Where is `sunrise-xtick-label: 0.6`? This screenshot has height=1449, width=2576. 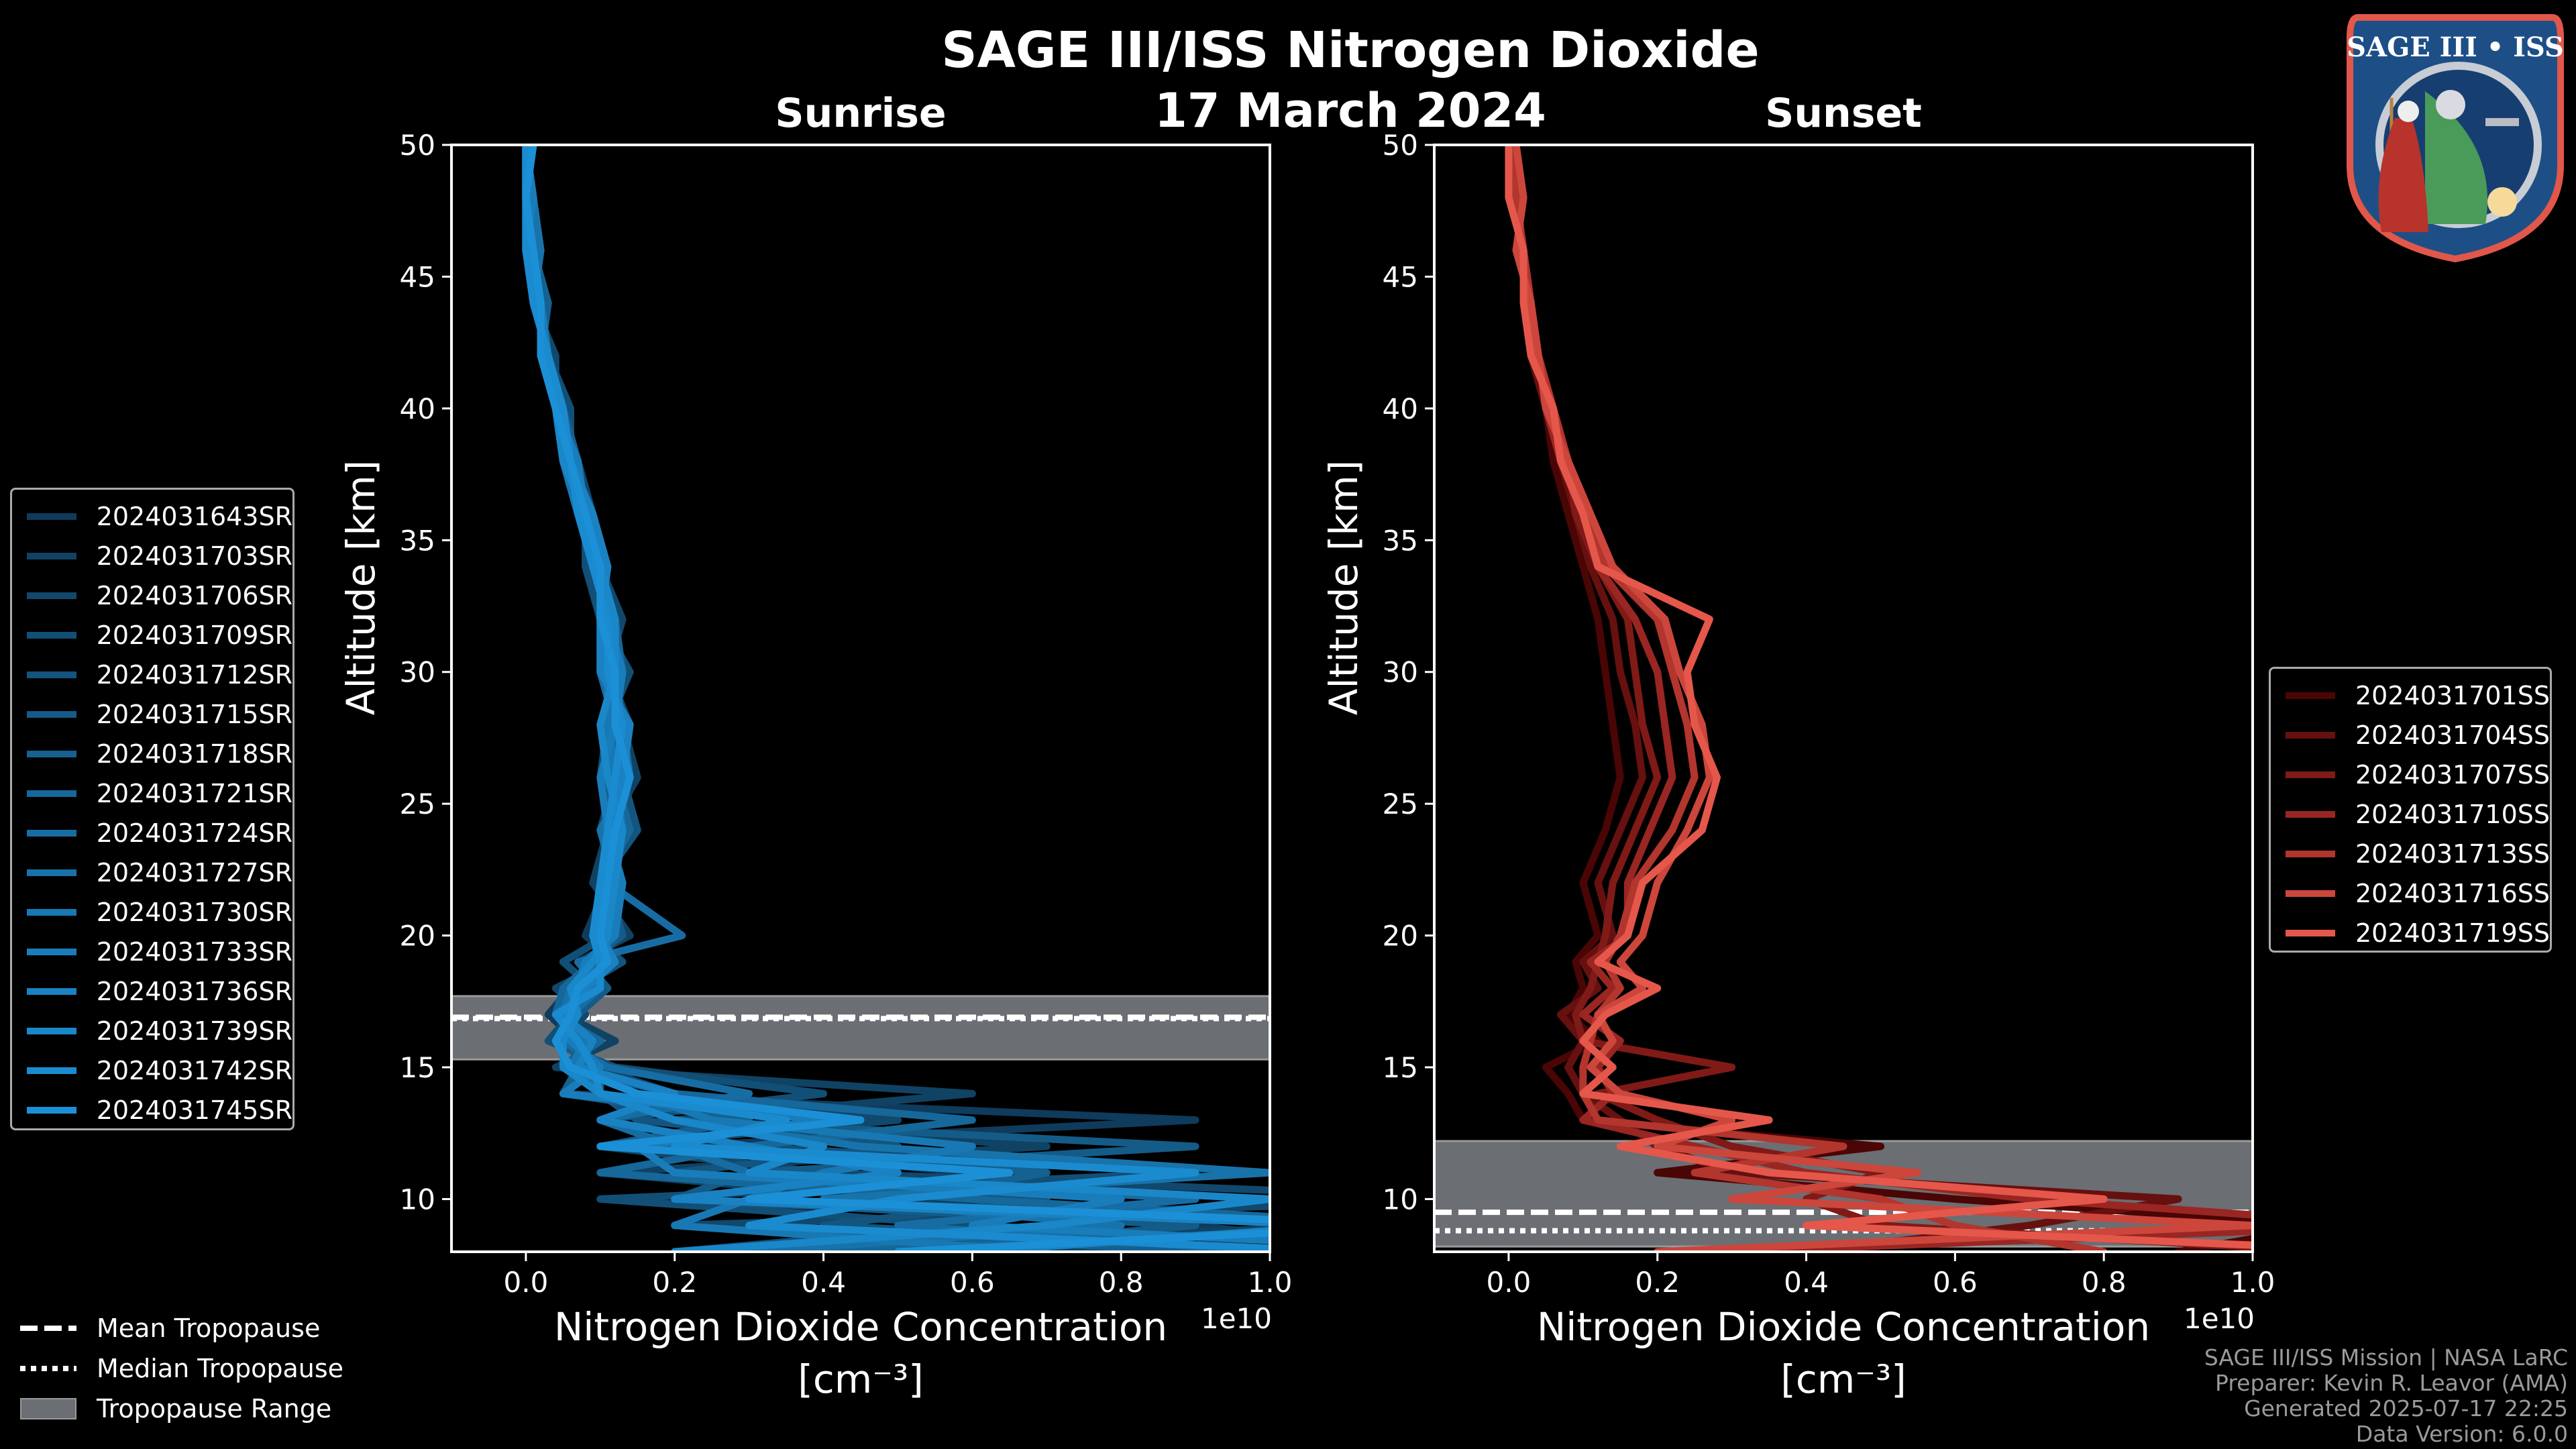
sunrise-xtick-label: 0.6 is located at coordinates (972, 1282).